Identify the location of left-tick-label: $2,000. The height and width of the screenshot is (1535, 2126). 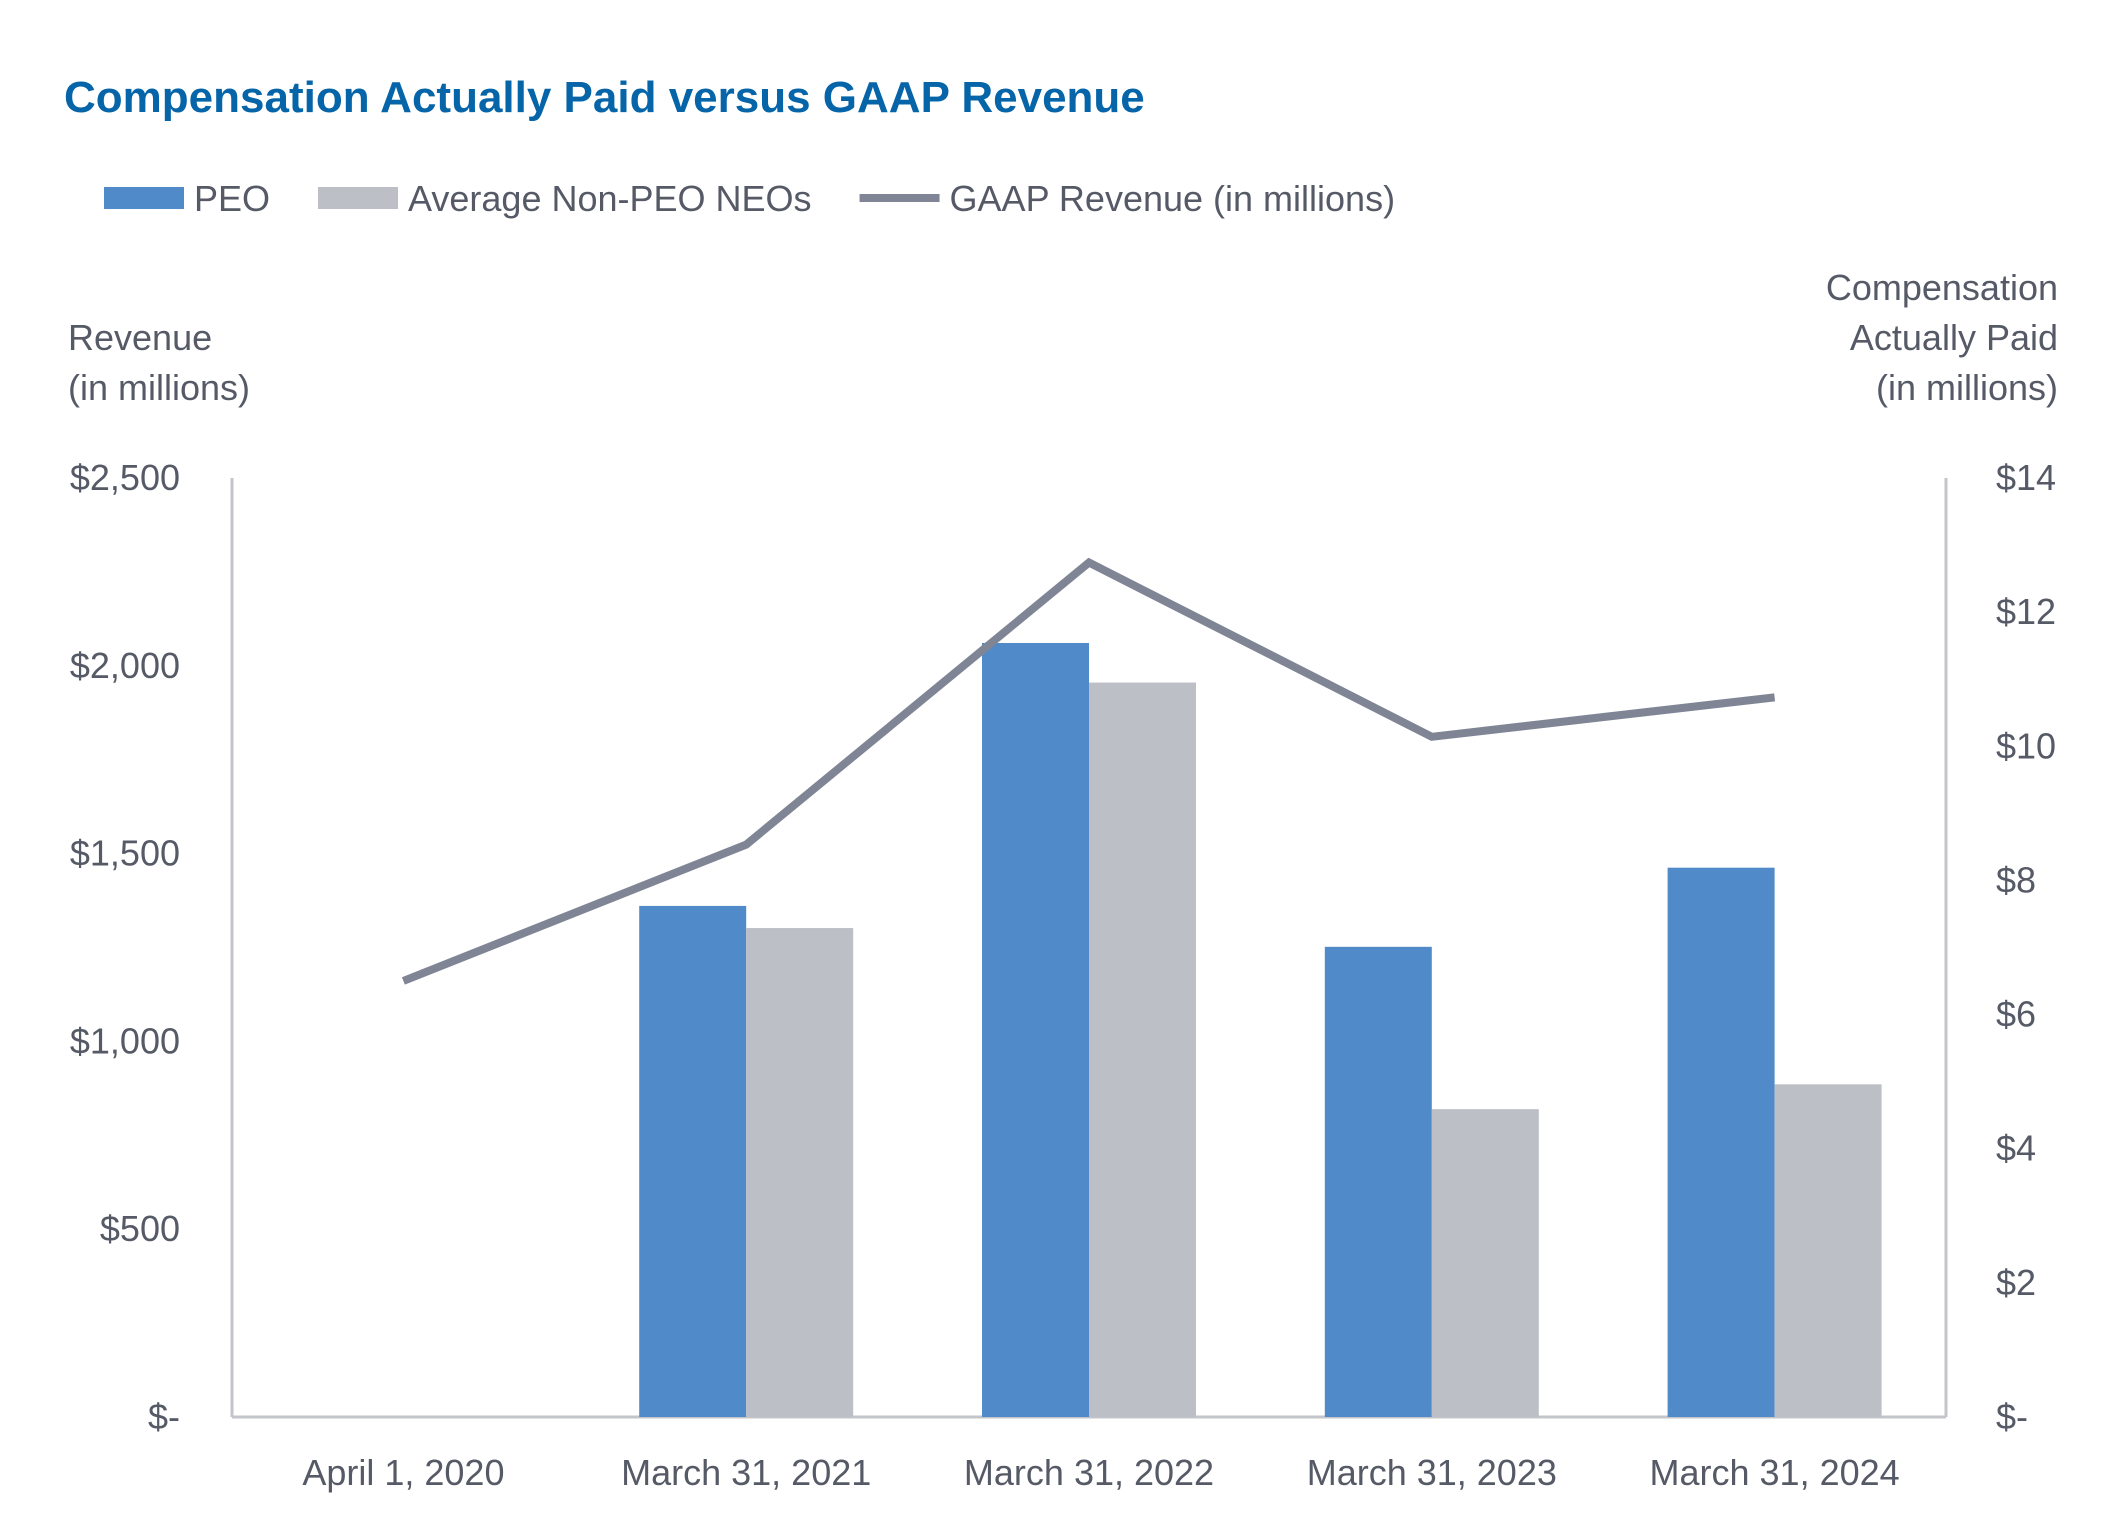
(125, 665).